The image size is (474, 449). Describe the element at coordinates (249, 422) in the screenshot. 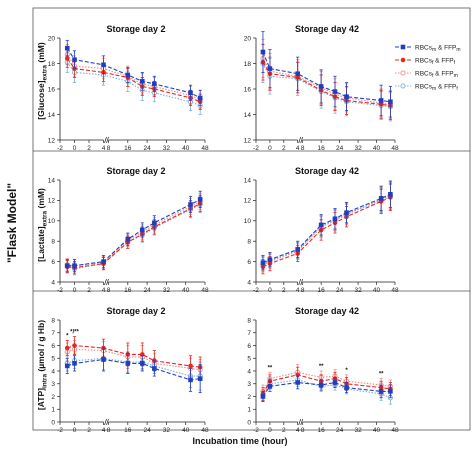

I see `y-tick-label: 0` at that location.